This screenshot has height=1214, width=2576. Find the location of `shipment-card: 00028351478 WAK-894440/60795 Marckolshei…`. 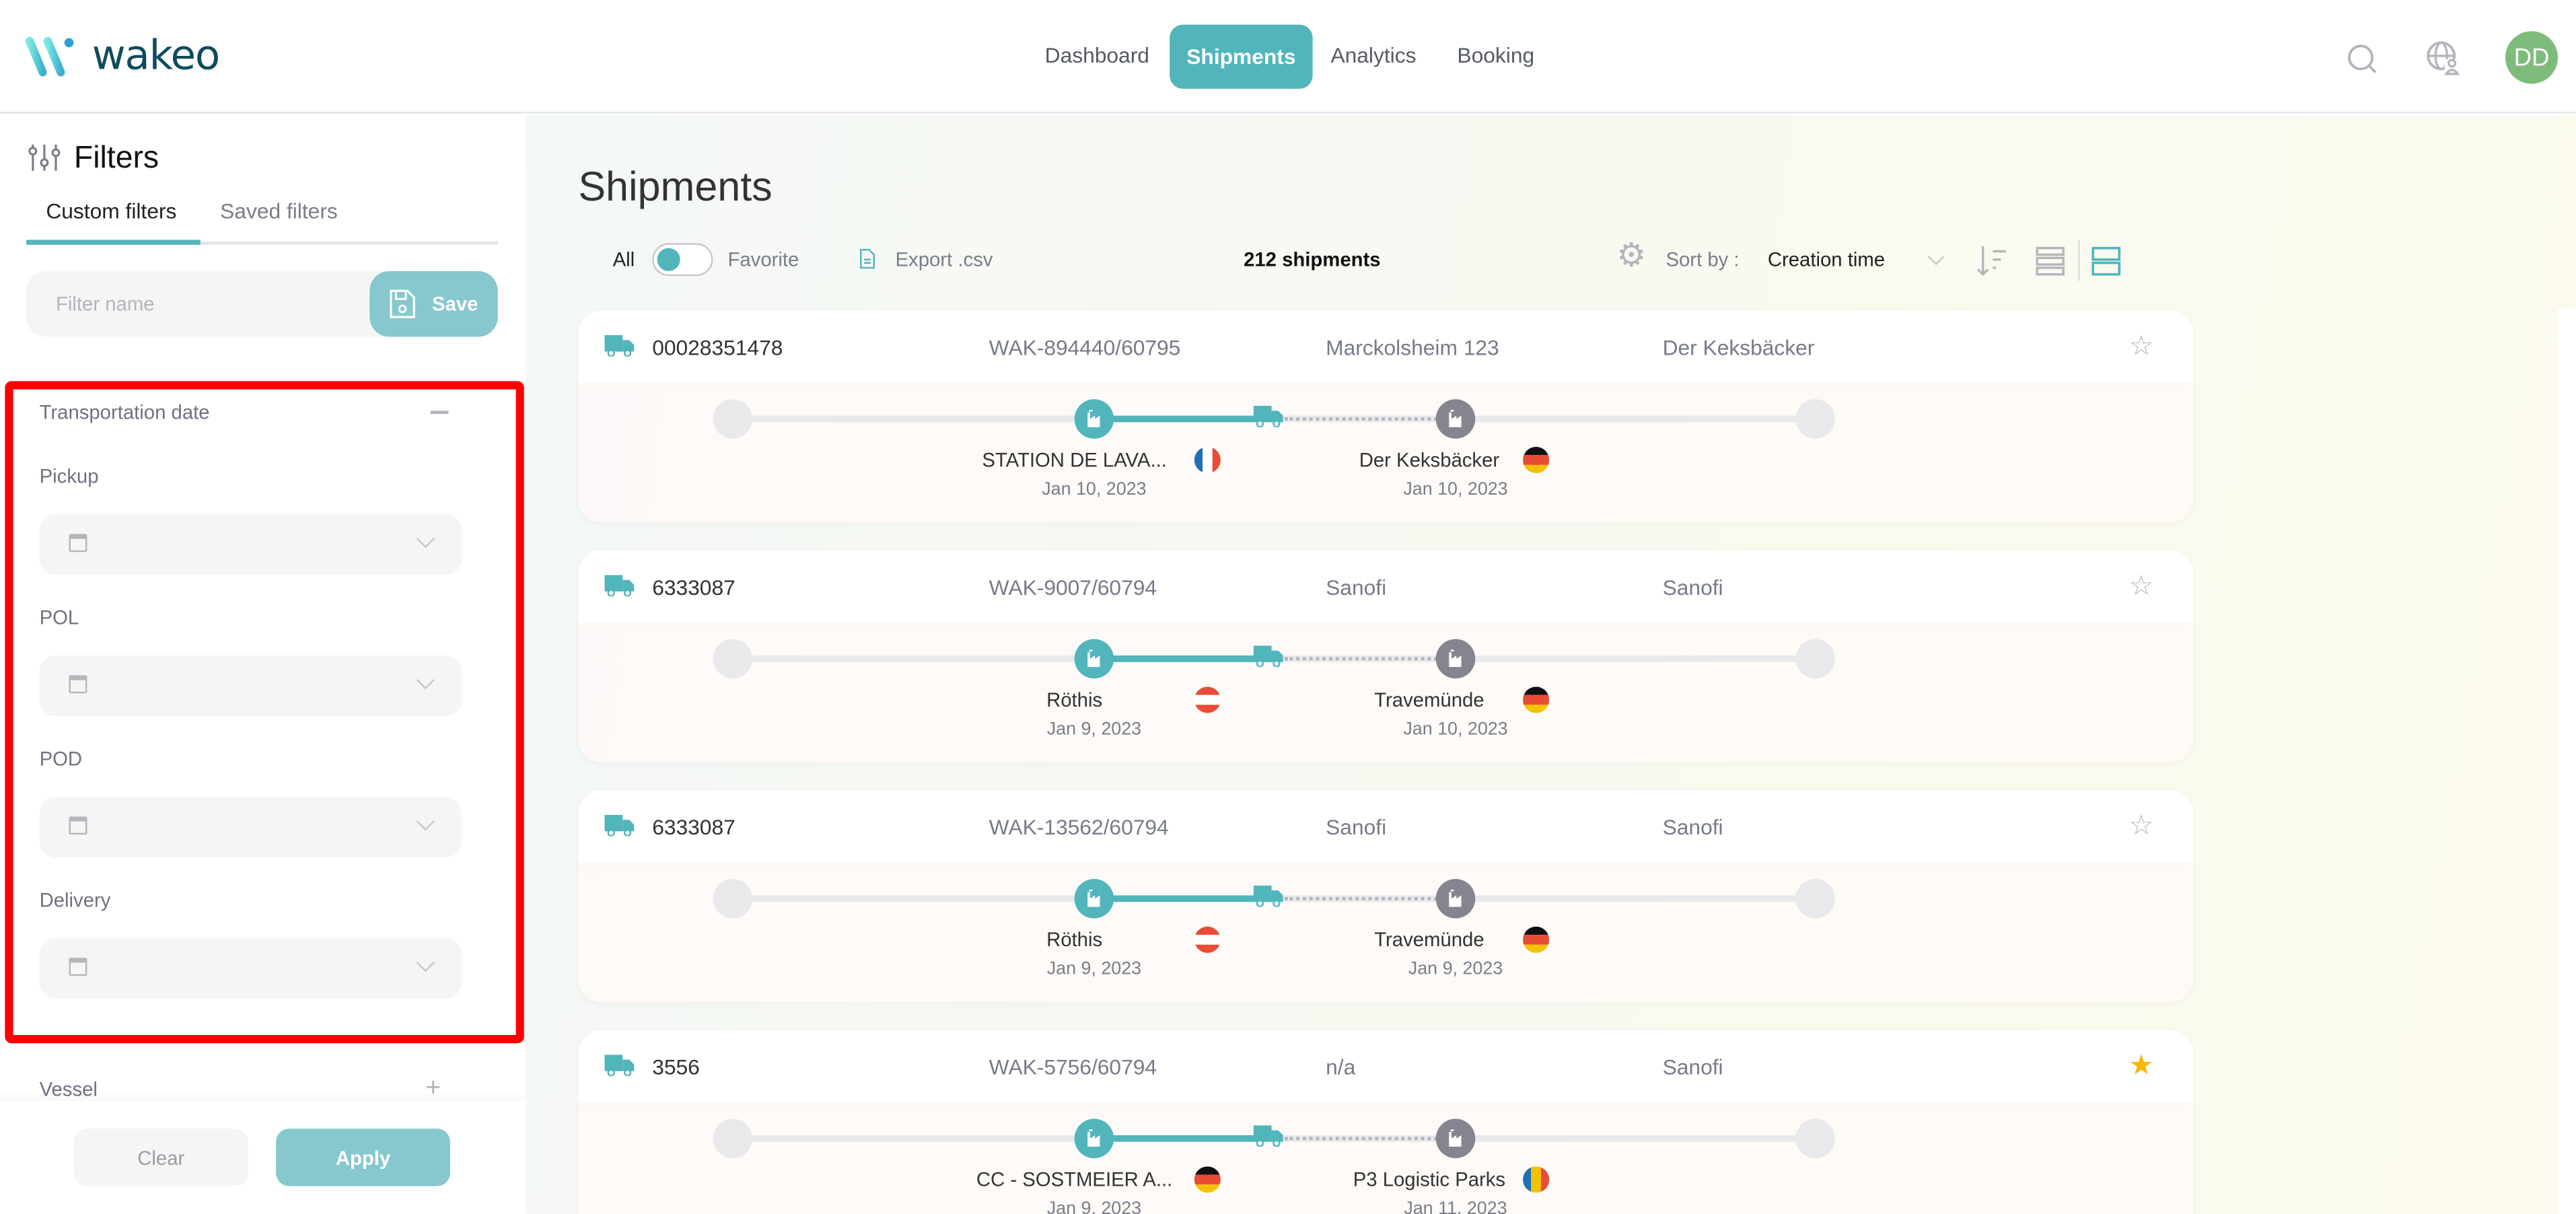

shipment-card: 00028351478 WAK-894440/60795 Marckolshei… is located at coordinates (1386, 416).